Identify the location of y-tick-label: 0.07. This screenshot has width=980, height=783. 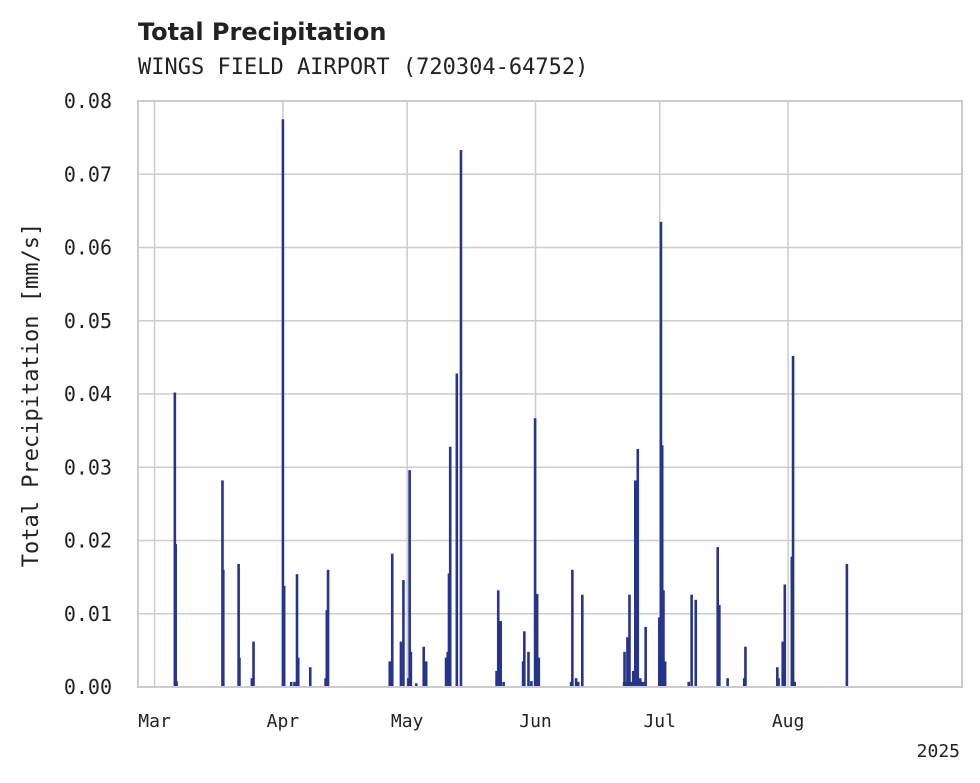
(88, 174).